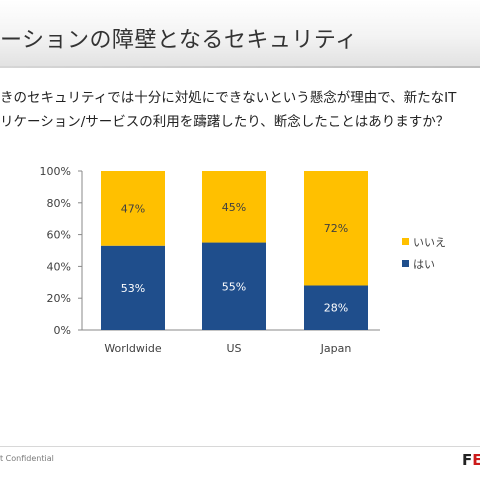 This screenshot has height=480, width=480. What do you see at coordinates (240, 67) in the screenshot?
I see `header-divider` at bounding box center [240, 67].